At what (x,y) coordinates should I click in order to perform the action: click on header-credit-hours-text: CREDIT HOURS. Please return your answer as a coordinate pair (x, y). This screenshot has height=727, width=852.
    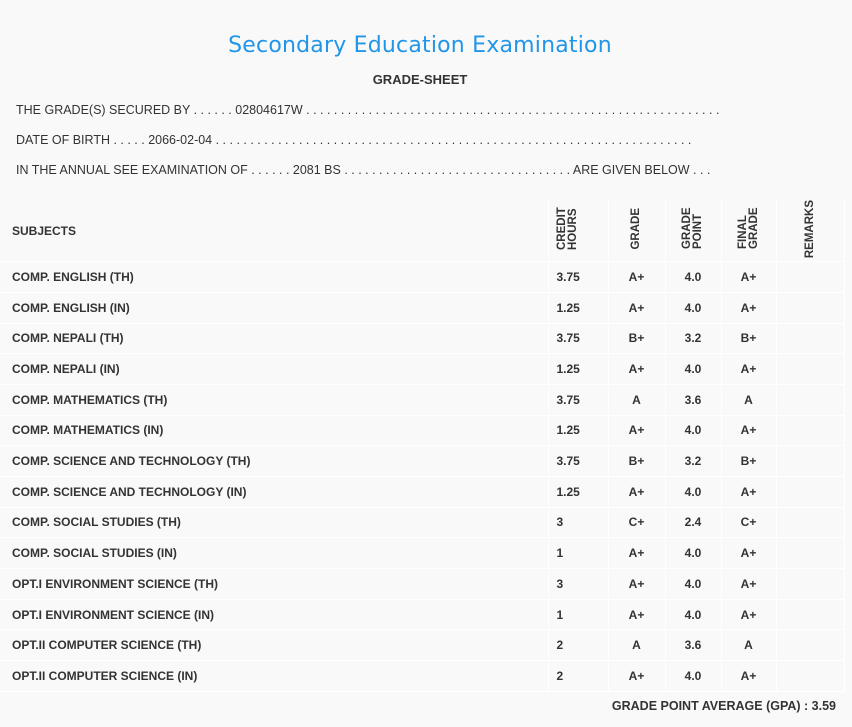
    Looking at the image, I should click on (567, 229).